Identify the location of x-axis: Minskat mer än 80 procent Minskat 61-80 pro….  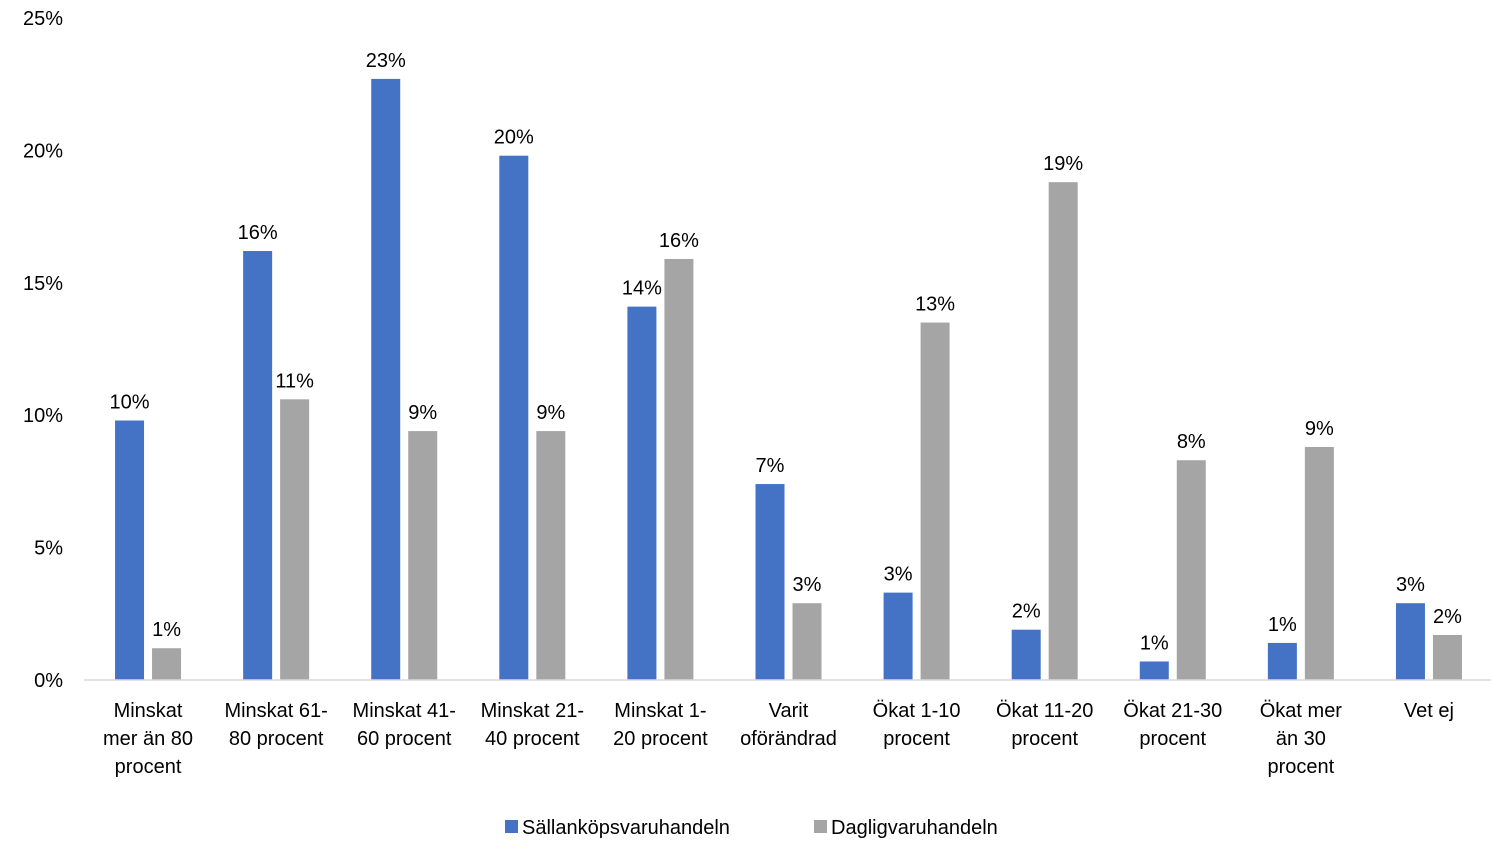
(778, 739).